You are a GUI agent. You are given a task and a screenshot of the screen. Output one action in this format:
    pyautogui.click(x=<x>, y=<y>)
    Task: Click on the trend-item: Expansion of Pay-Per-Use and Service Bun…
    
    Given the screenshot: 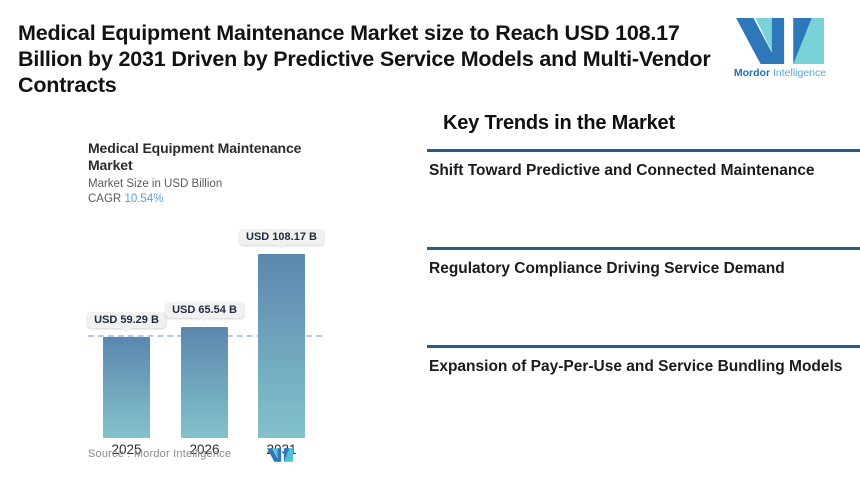 What is the action you would take?
    pyautogui.click(x=643, y=361)
    